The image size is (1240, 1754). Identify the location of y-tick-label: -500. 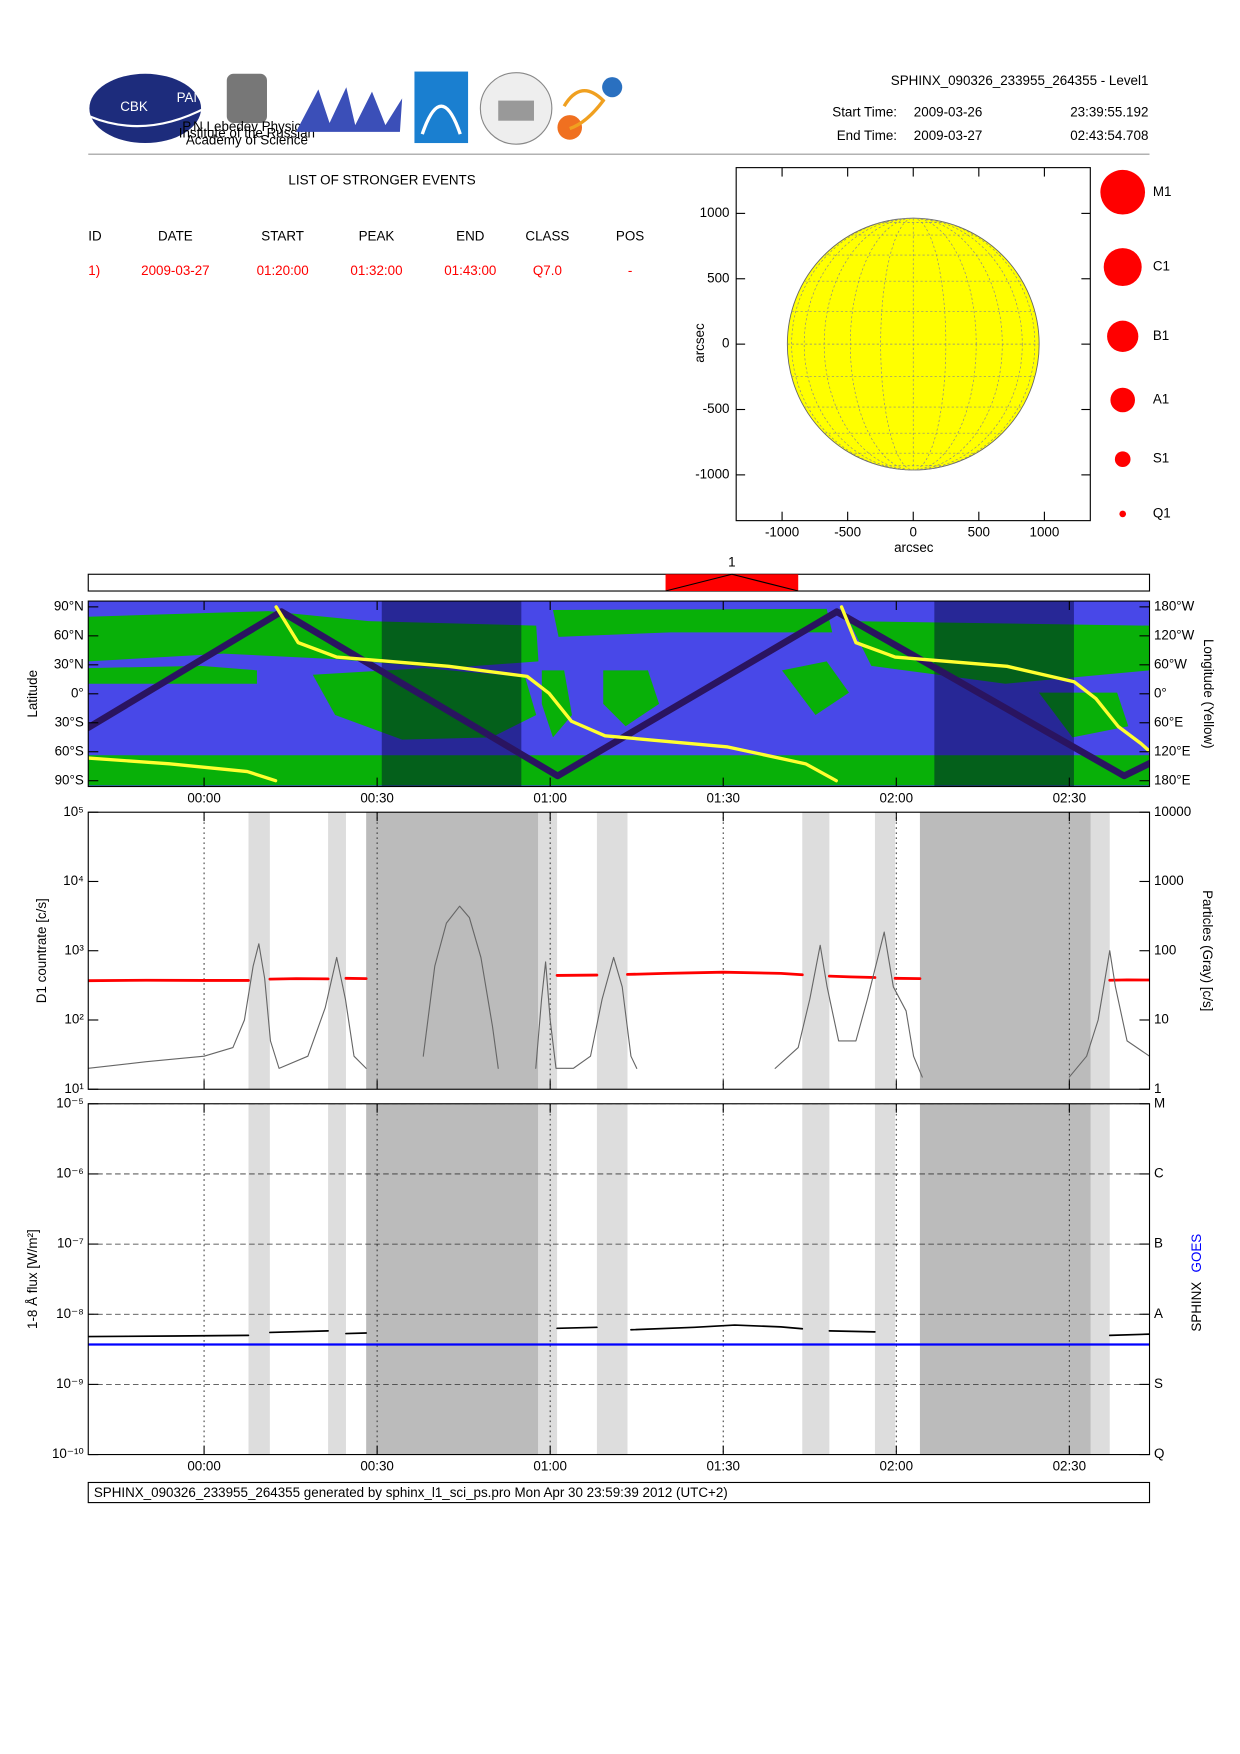
(716, 408).